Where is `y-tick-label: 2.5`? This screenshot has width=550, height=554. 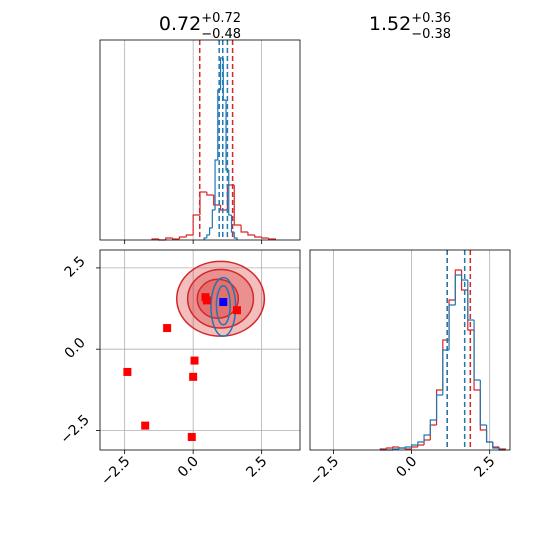
y-tick-label: 2.5 is located at coordinates (75, 267).